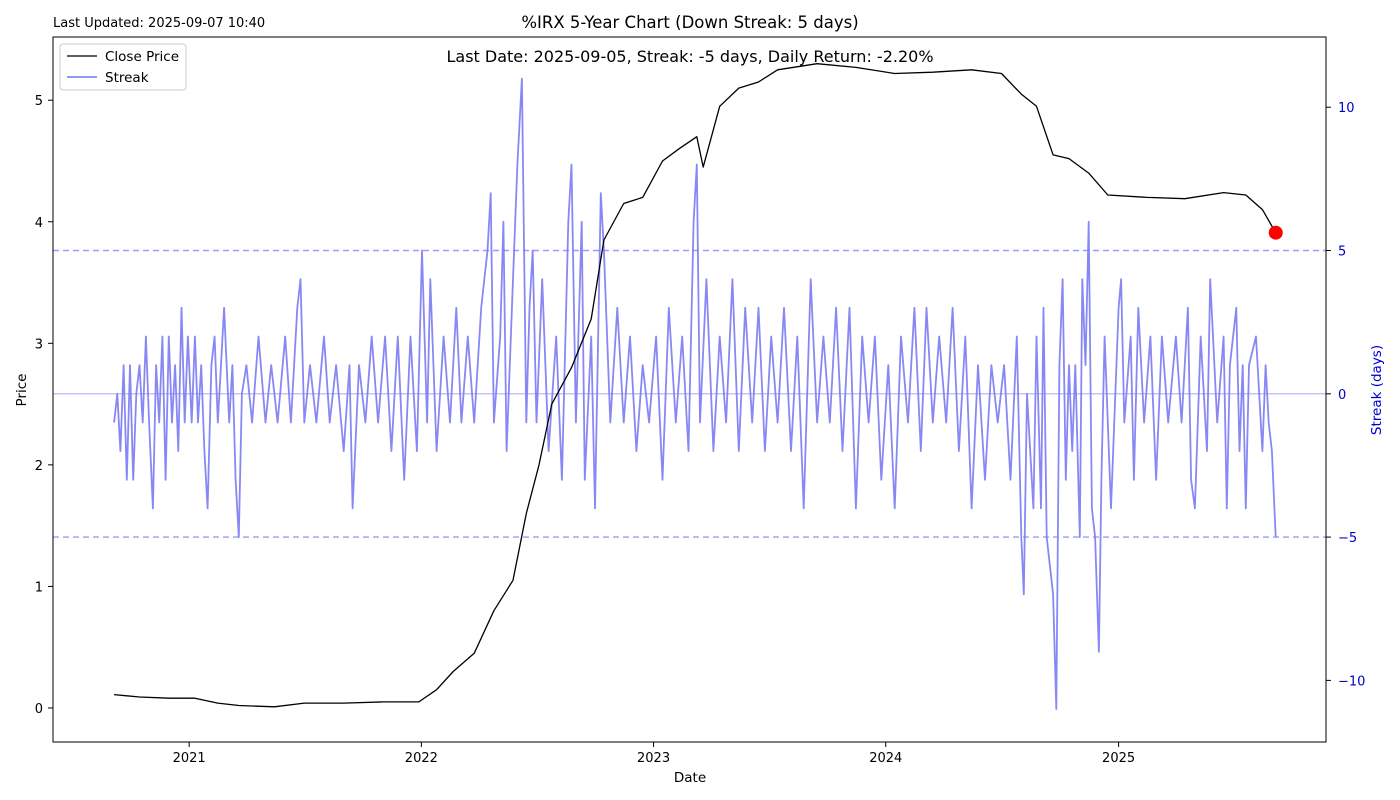 The width and height of the screenshot is (1400, 800). What do you see at coordinates (690, 778) in the screenshot?
I see `x-axis-label: Date` at bounding box center [690, 778].